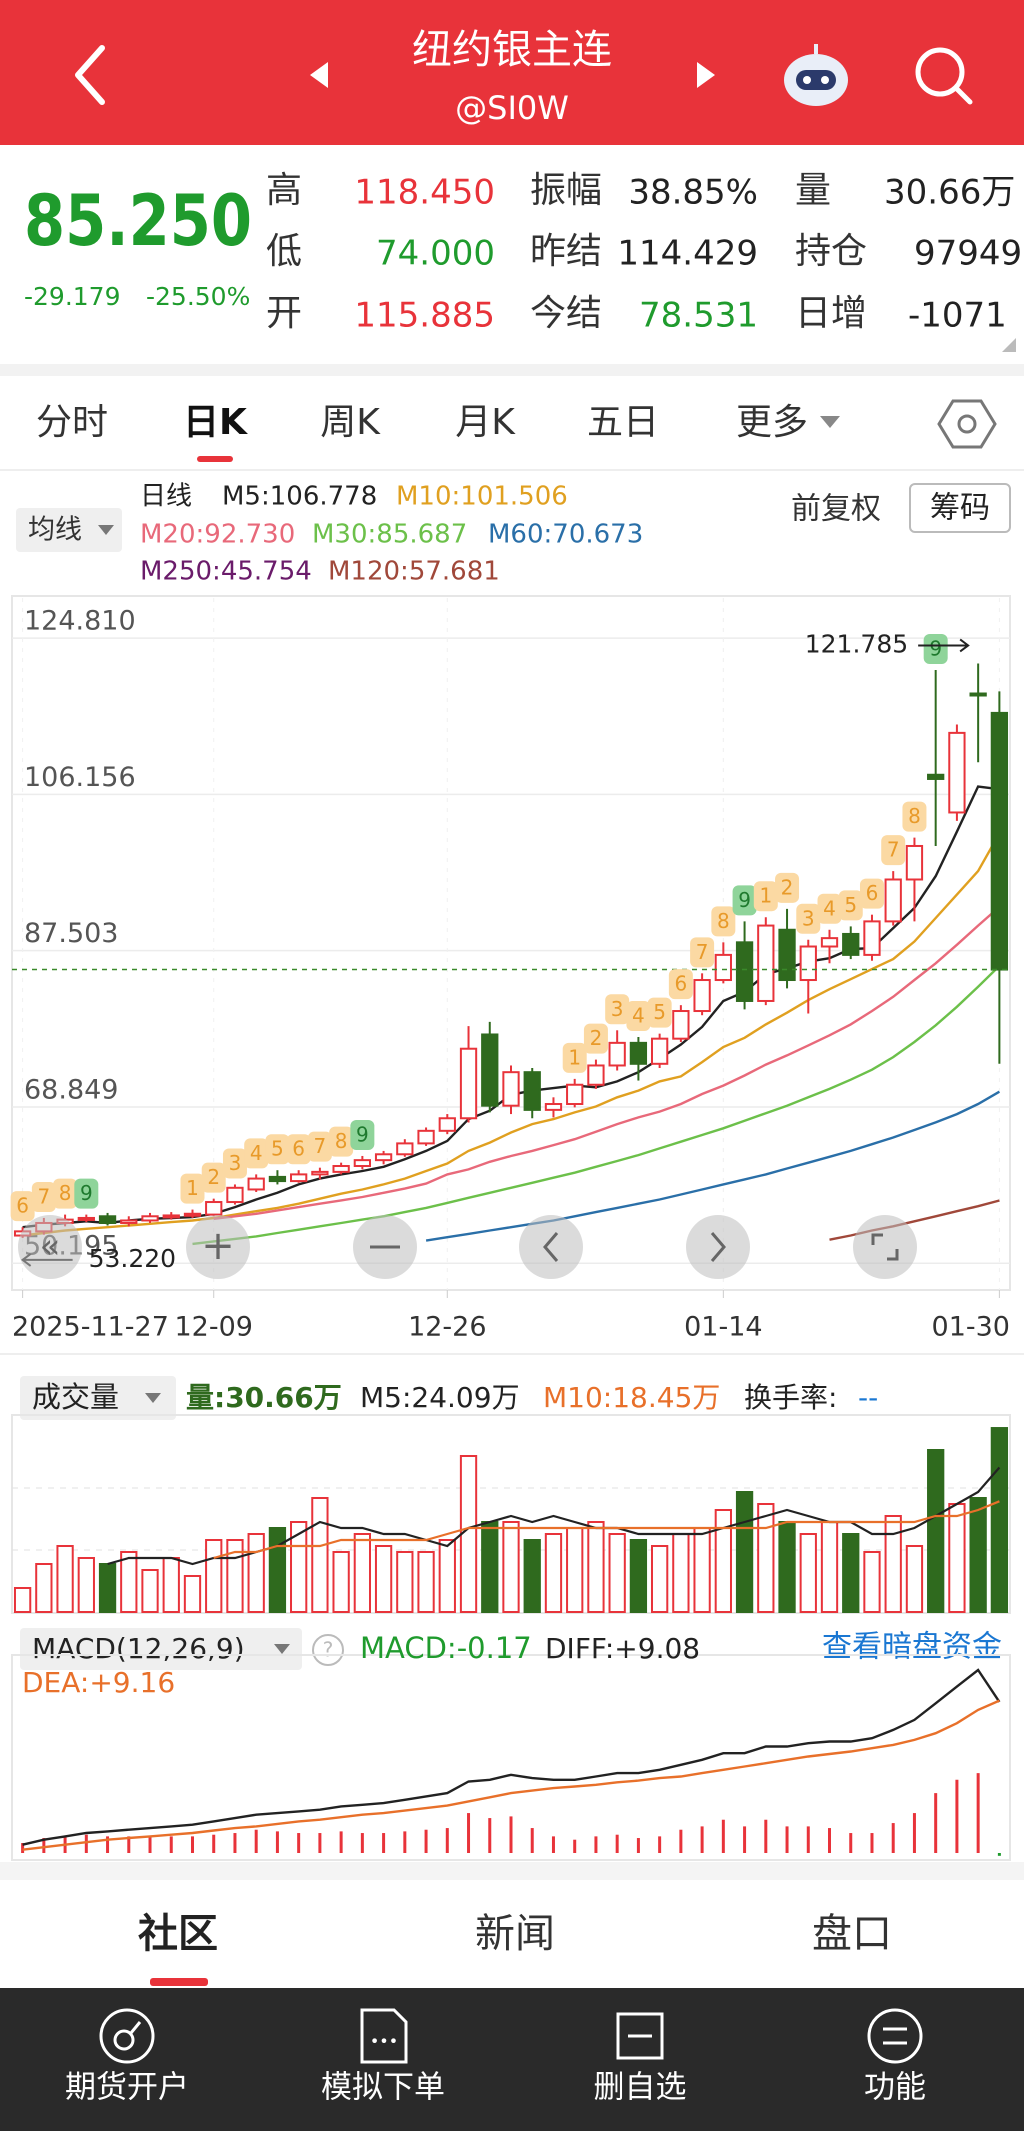  Describe the element at coordinates (328, 1650) in the screenshot. I see `help-icon` at that location.